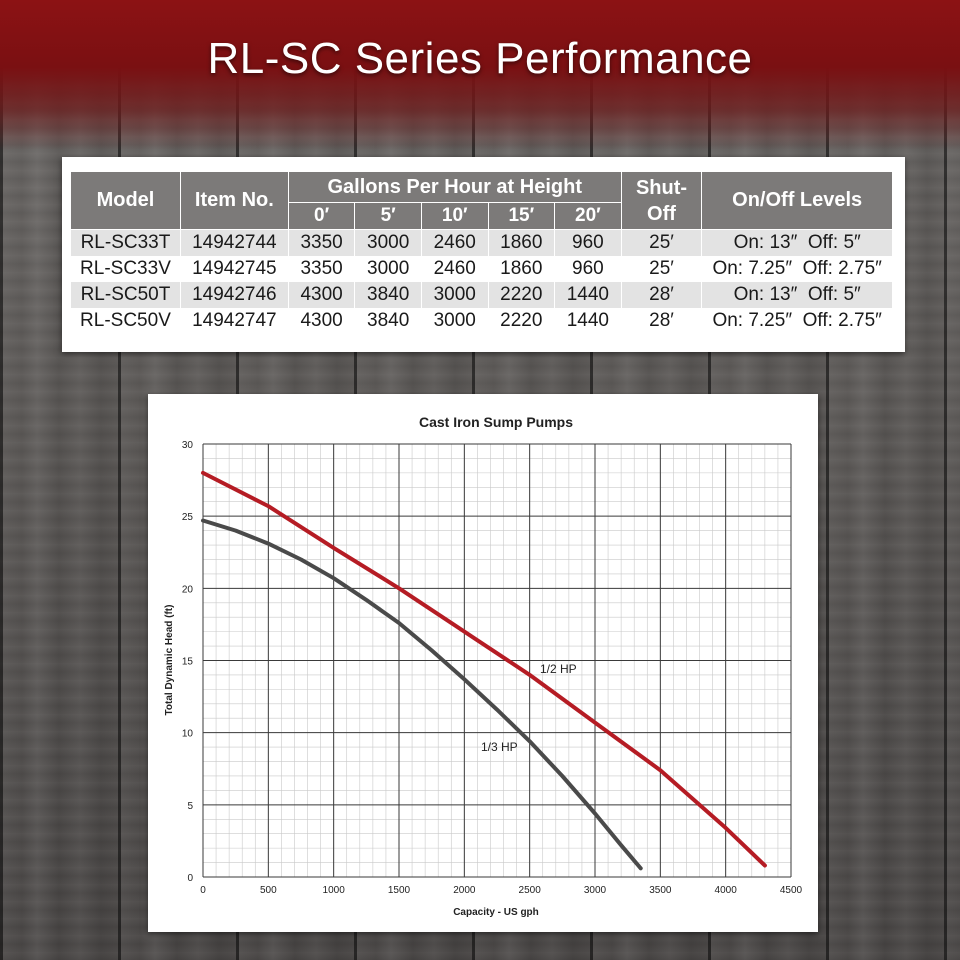  Describe the element at coordinates (588, 216) in the screenshot. I see `header-height: 20′` at that location.